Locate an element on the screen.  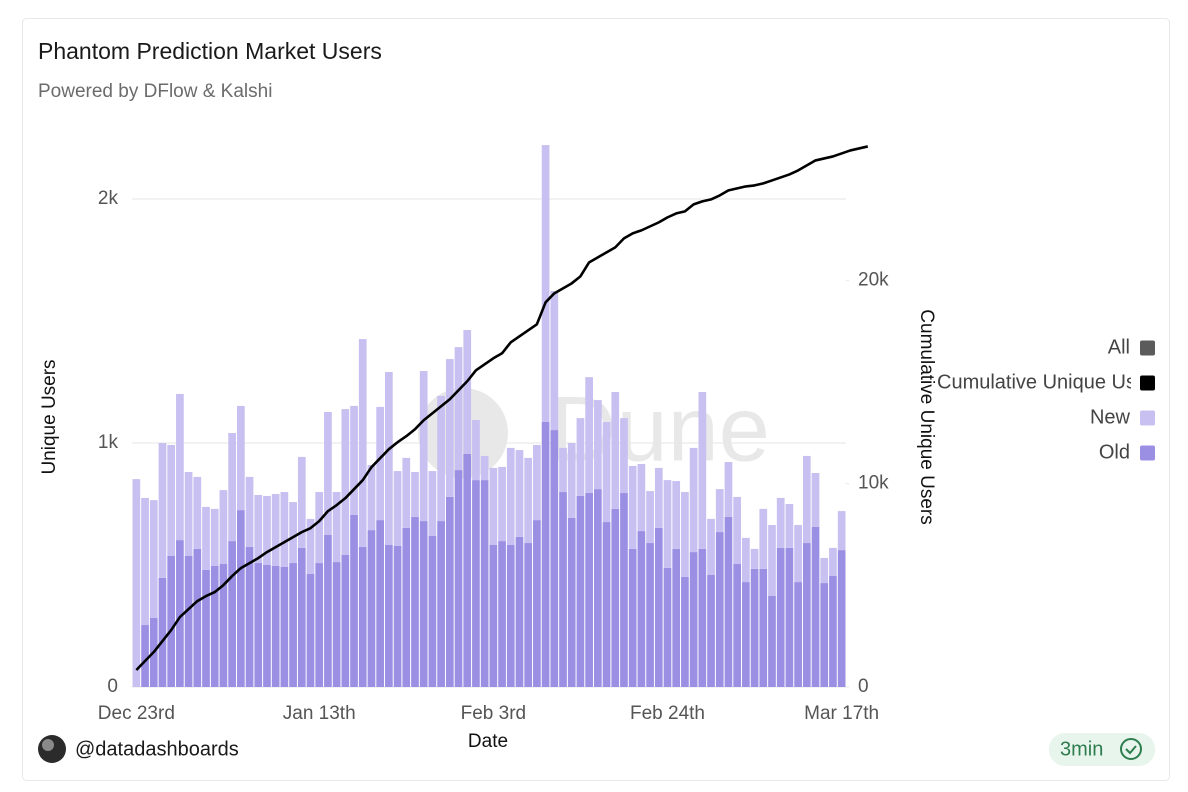
y2-axis-title: Cumulative Unique Users is located at coordinates (926, 416).